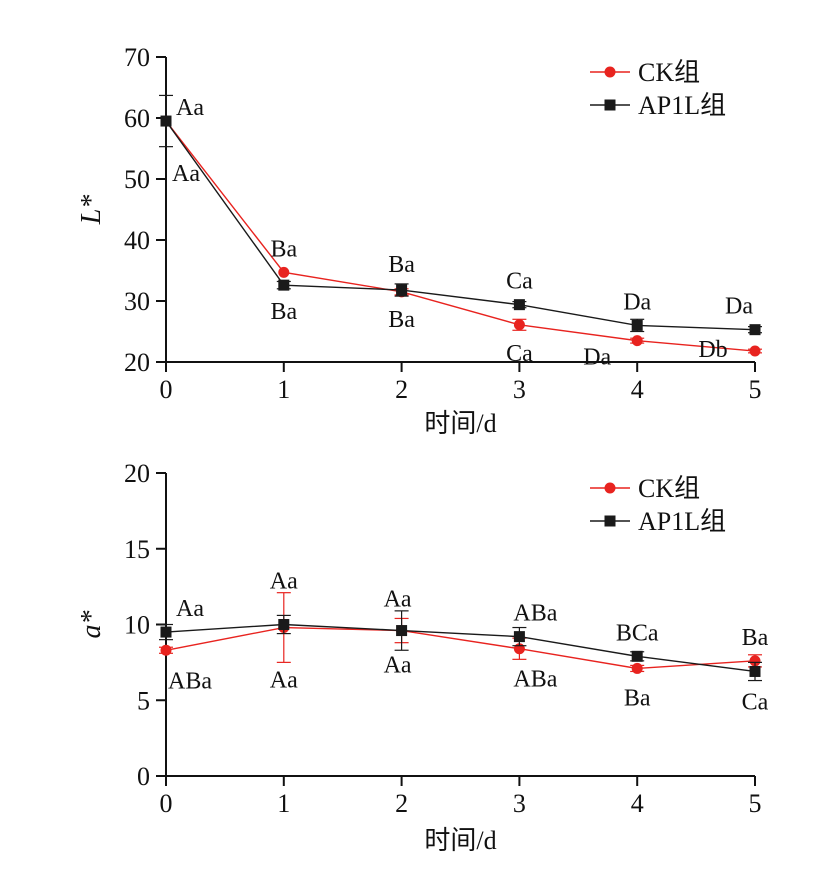 Image resolution: width=835 pixels, height=883 pixels. I want to click on y-tick-label: 5, so click(143, 700).